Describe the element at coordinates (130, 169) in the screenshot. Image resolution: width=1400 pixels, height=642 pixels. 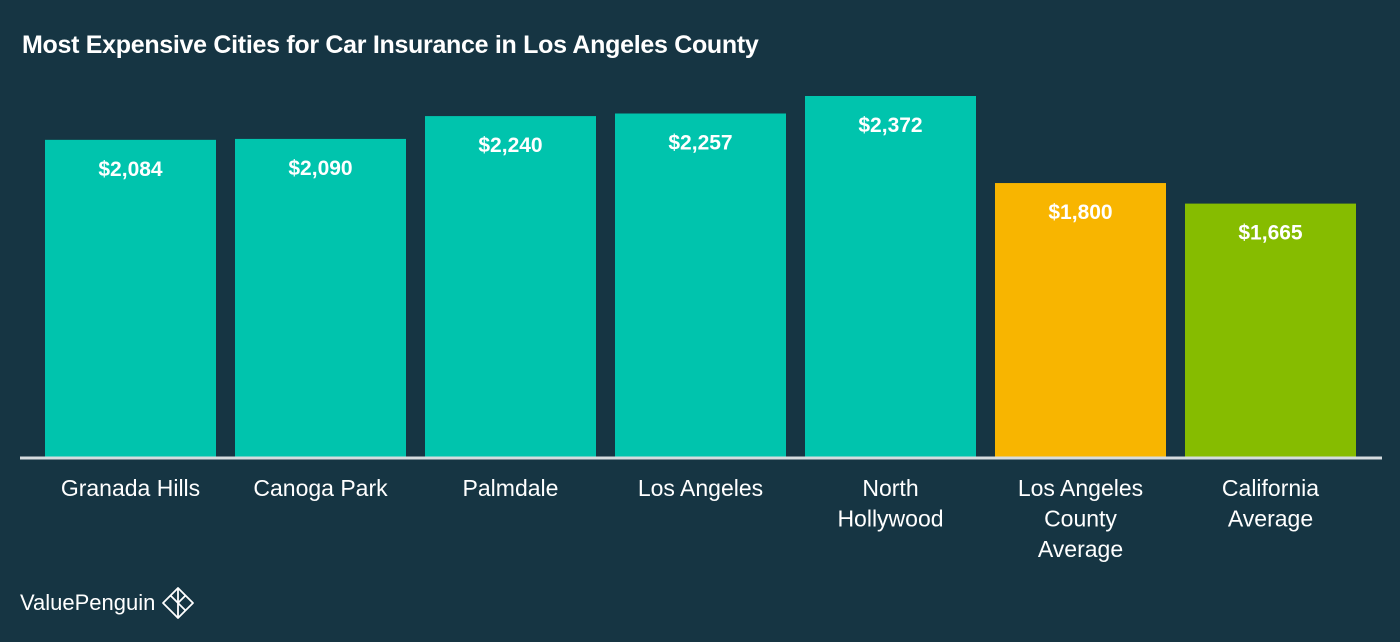
I see `data-label: $2,084` at that location.